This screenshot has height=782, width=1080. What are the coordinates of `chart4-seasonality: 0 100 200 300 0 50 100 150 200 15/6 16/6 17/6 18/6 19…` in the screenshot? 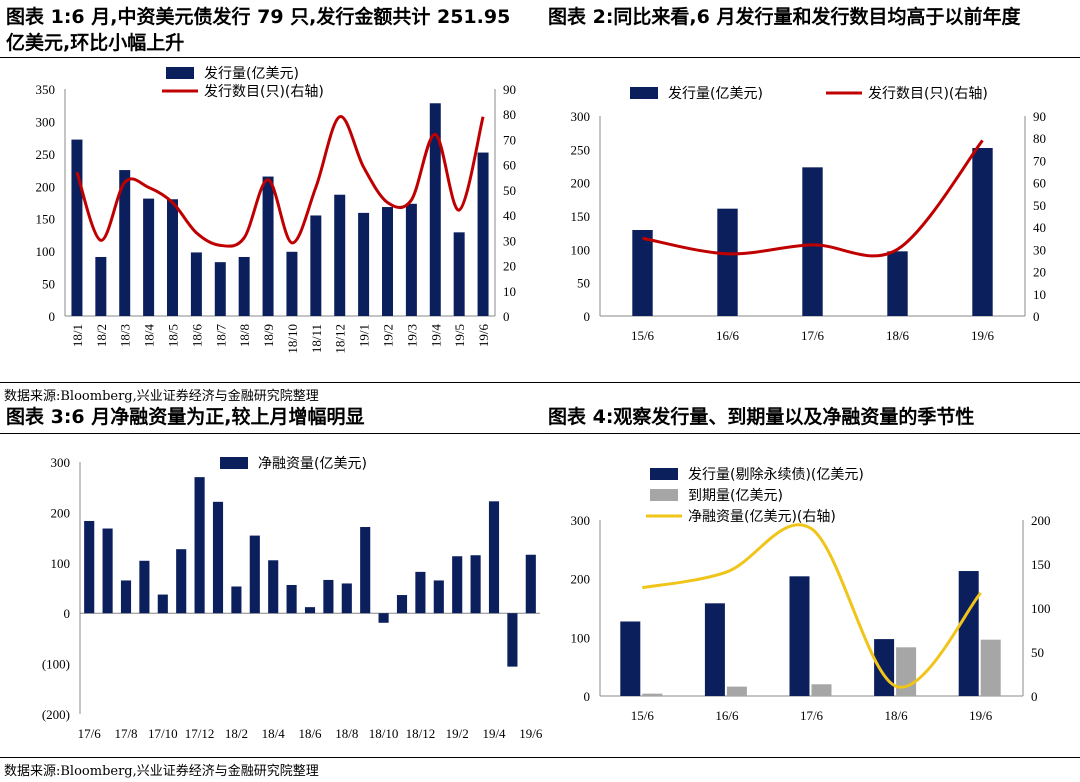 It's located at (811, 594).